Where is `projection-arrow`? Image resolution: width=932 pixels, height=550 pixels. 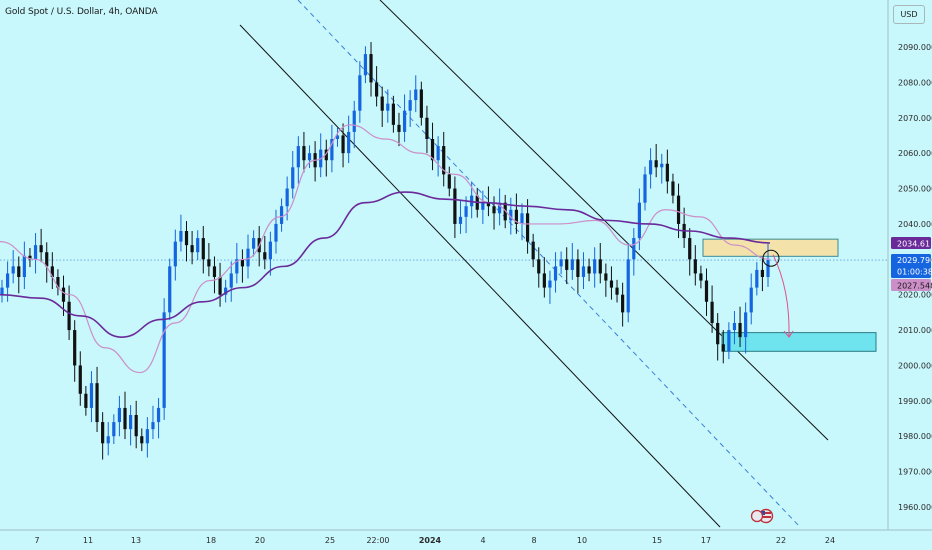 projection-arrow is located at coordinates (781, 295).